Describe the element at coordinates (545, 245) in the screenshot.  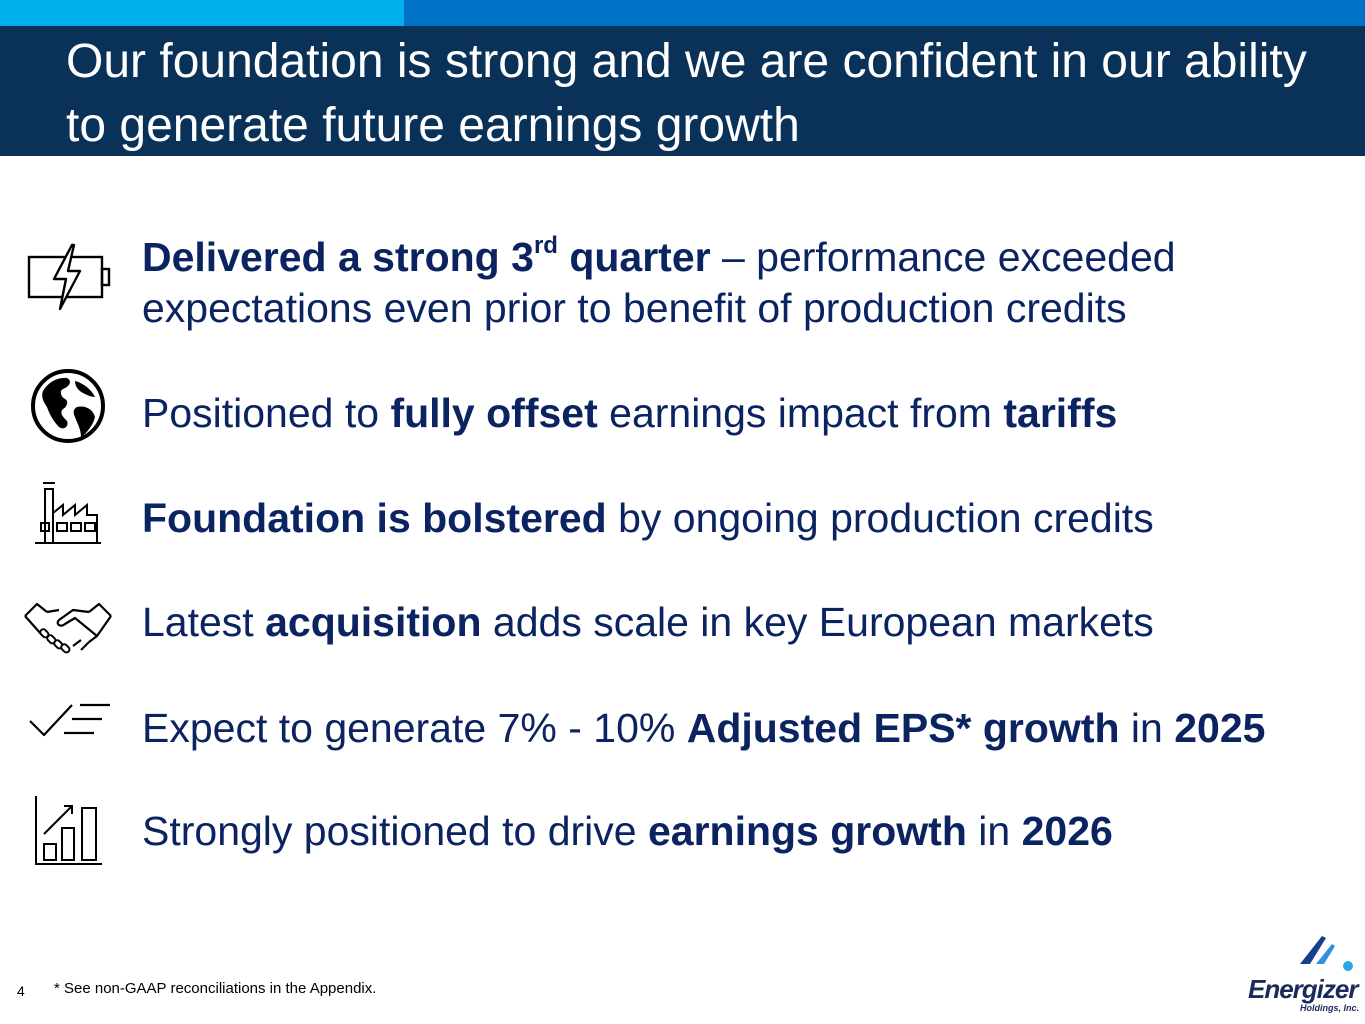
I see `bullet-superscript: rd` at that location.